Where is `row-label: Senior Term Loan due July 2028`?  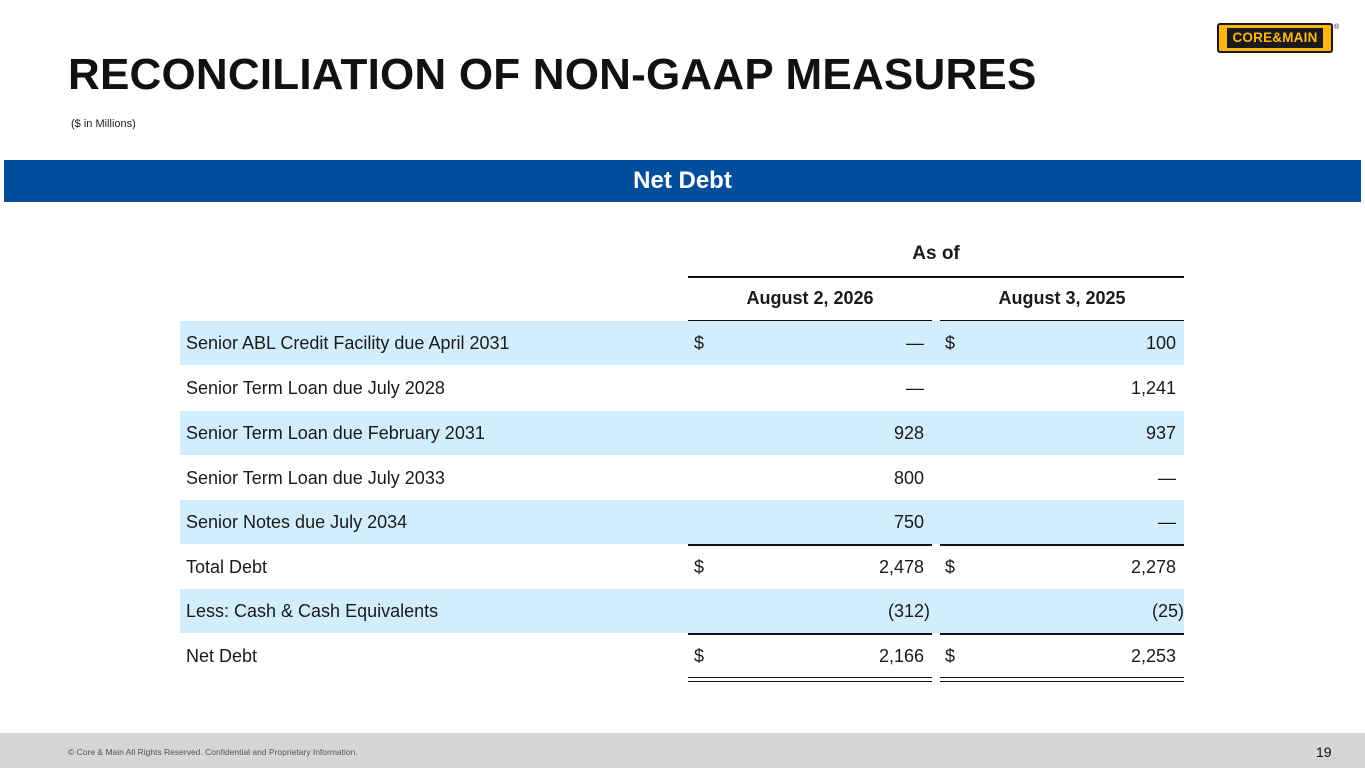
row-label: Senior Term Loan due July 2028 is located at coordinates (315, 388).